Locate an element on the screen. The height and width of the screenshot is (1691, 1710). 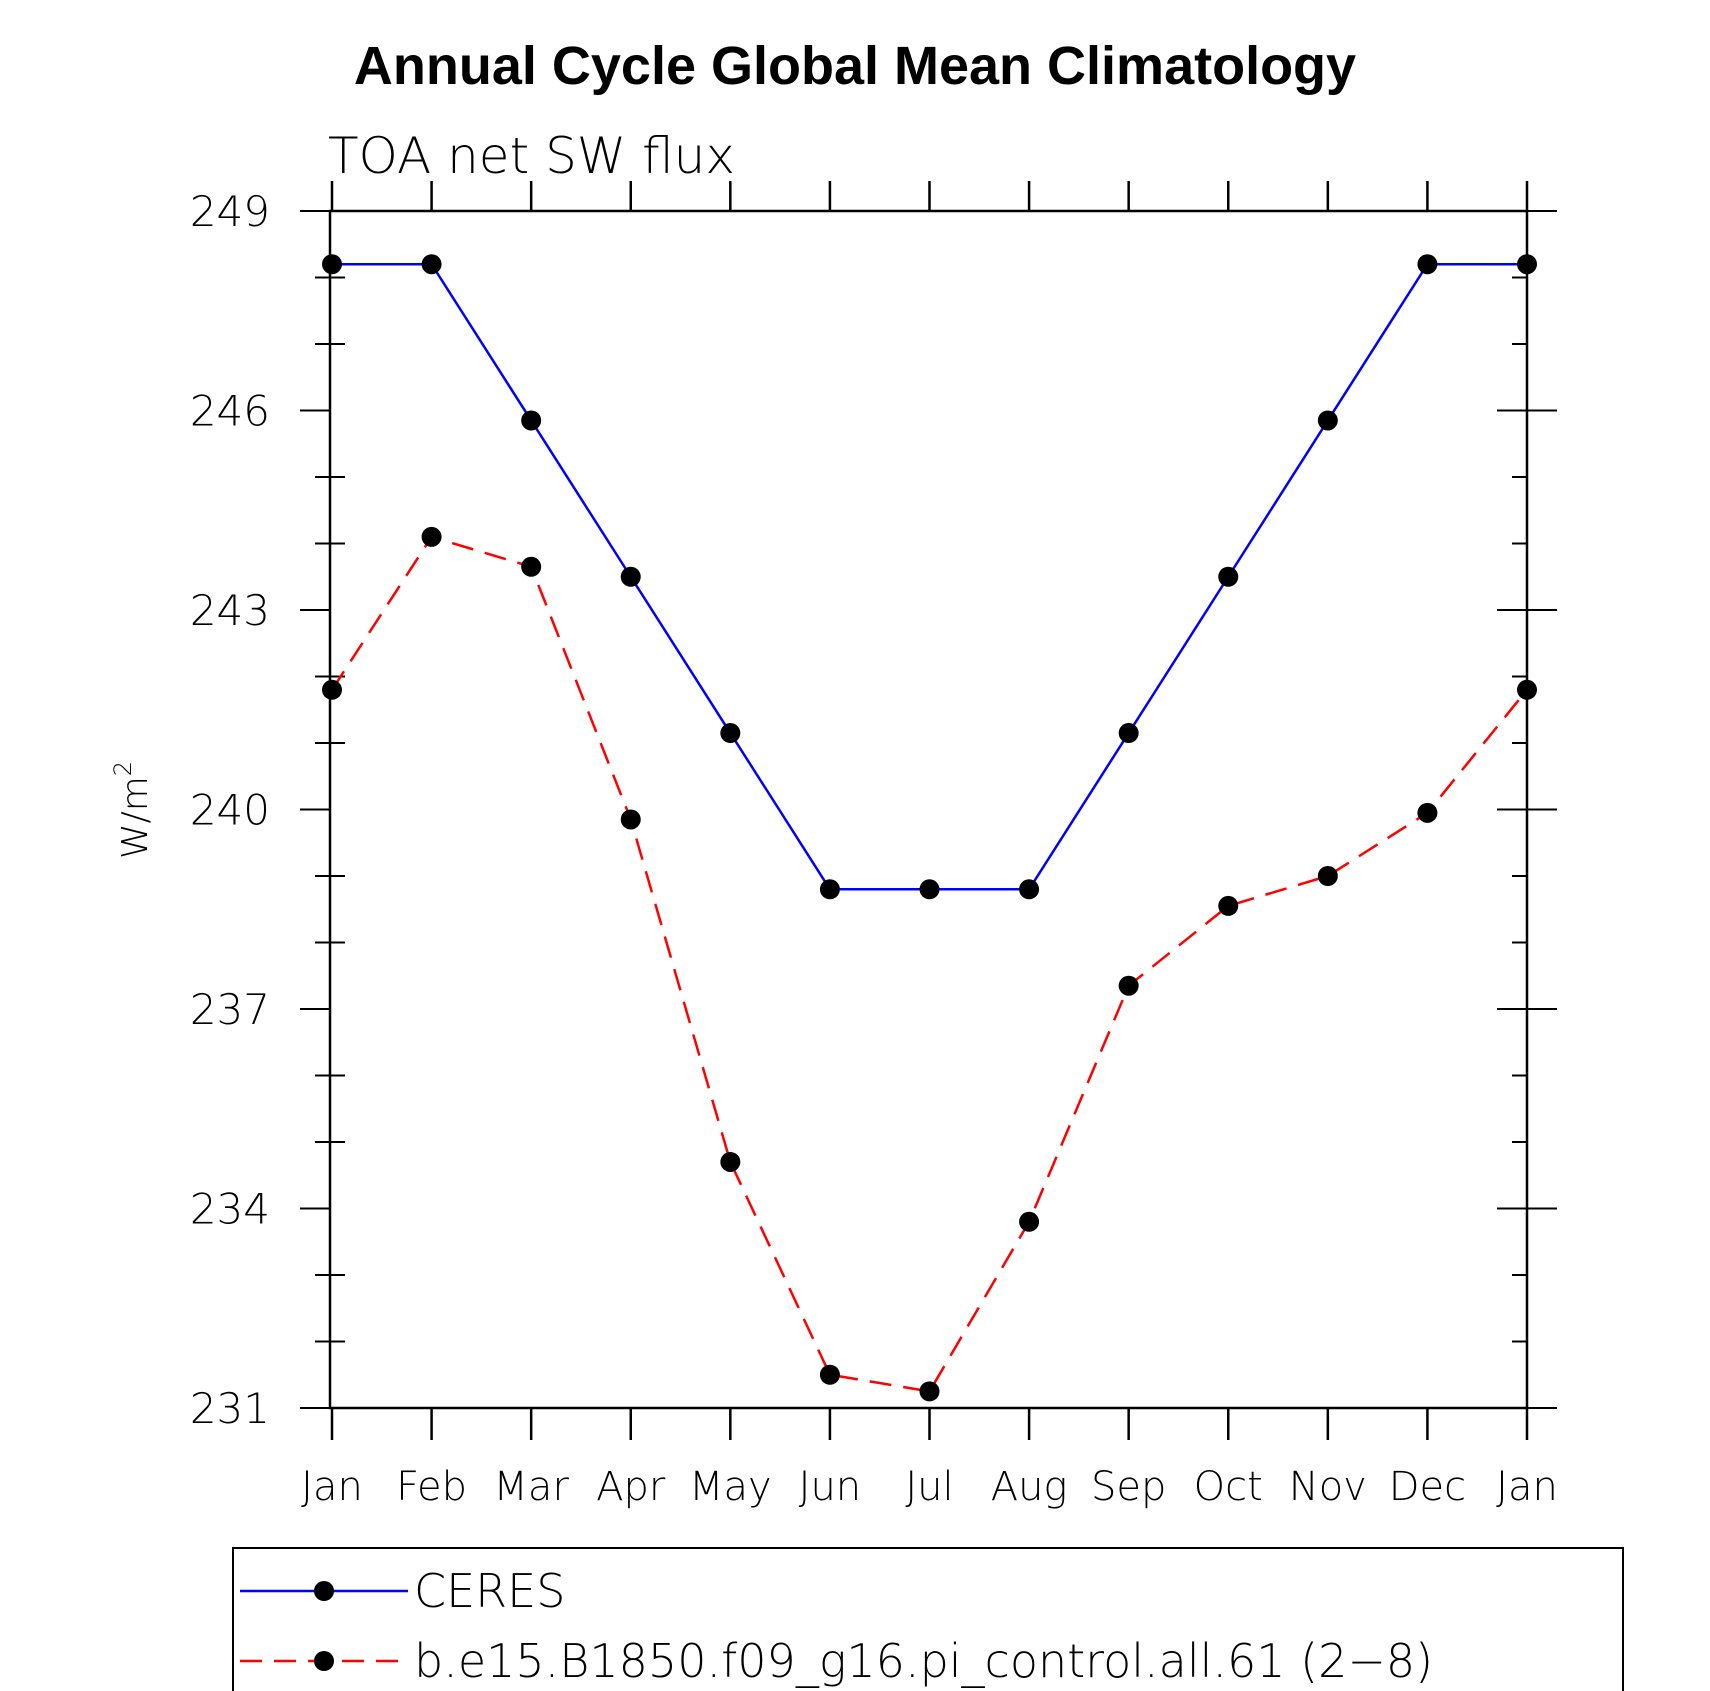
x-tick-label: Dec is located at coordinates (1427, 1487).